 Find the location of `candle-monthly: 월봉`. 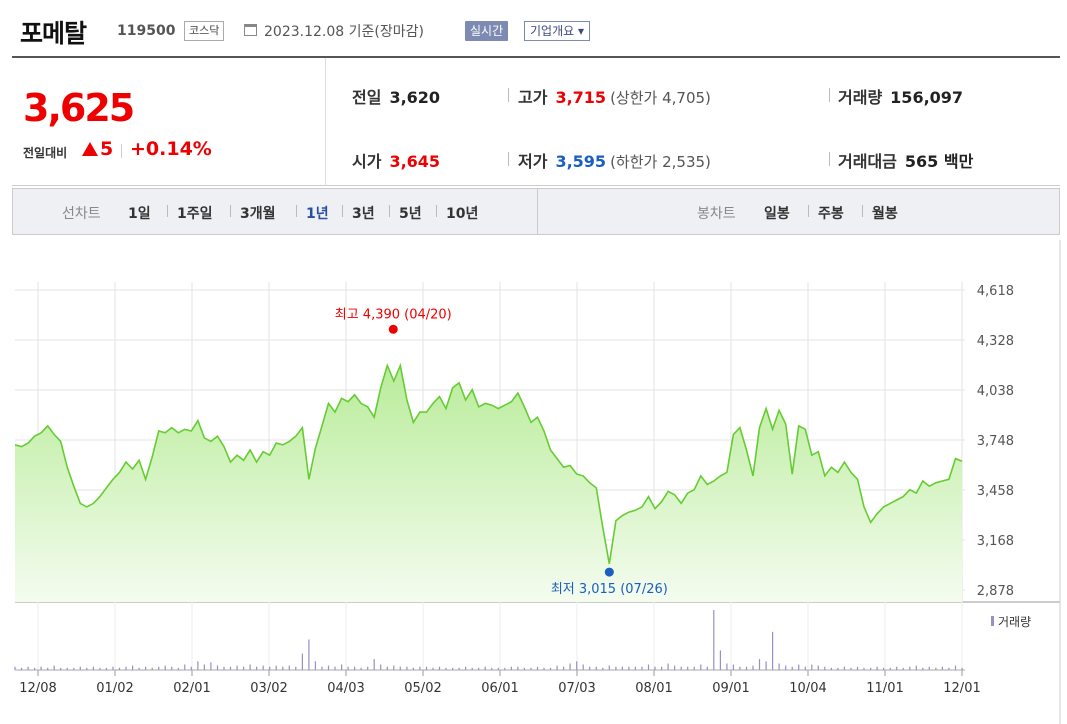

candle-monthly: 월봉 is located at coordinates (885, 214).